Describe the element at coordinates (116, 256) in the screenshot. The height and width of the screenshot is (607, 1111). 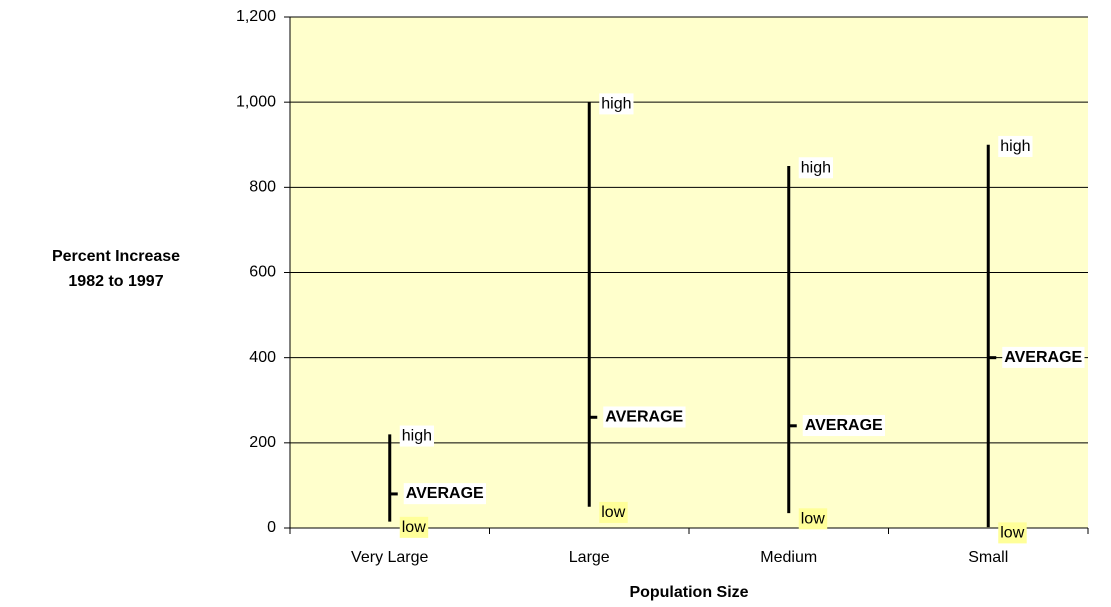
I see `y-axis-label: Percent Increase` at that location.